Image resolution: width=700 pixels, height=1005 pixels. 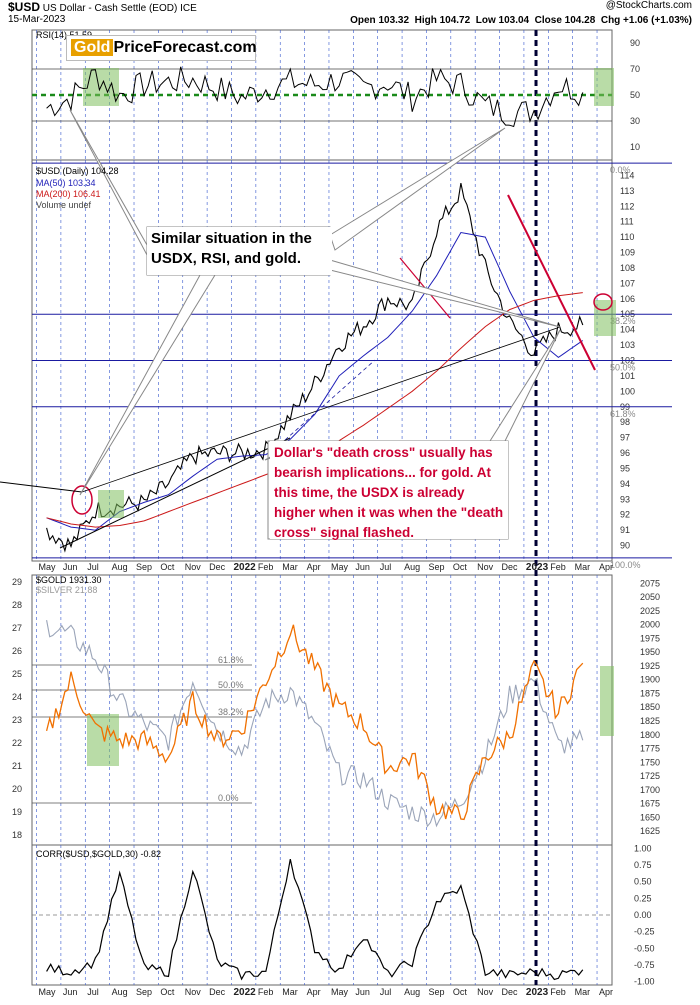 I want to click on fib-label: 100.0%, so click(x=625, y=565).